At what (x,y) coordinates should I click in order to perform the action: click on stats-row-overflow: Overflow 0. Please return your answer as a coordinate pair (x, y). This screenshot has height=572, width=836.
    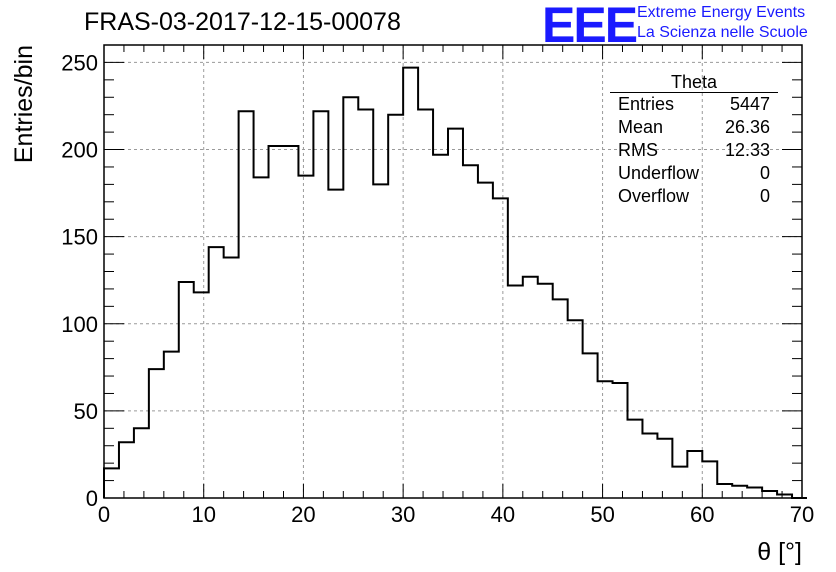
    Looking at the image, I should click on (694, 196).